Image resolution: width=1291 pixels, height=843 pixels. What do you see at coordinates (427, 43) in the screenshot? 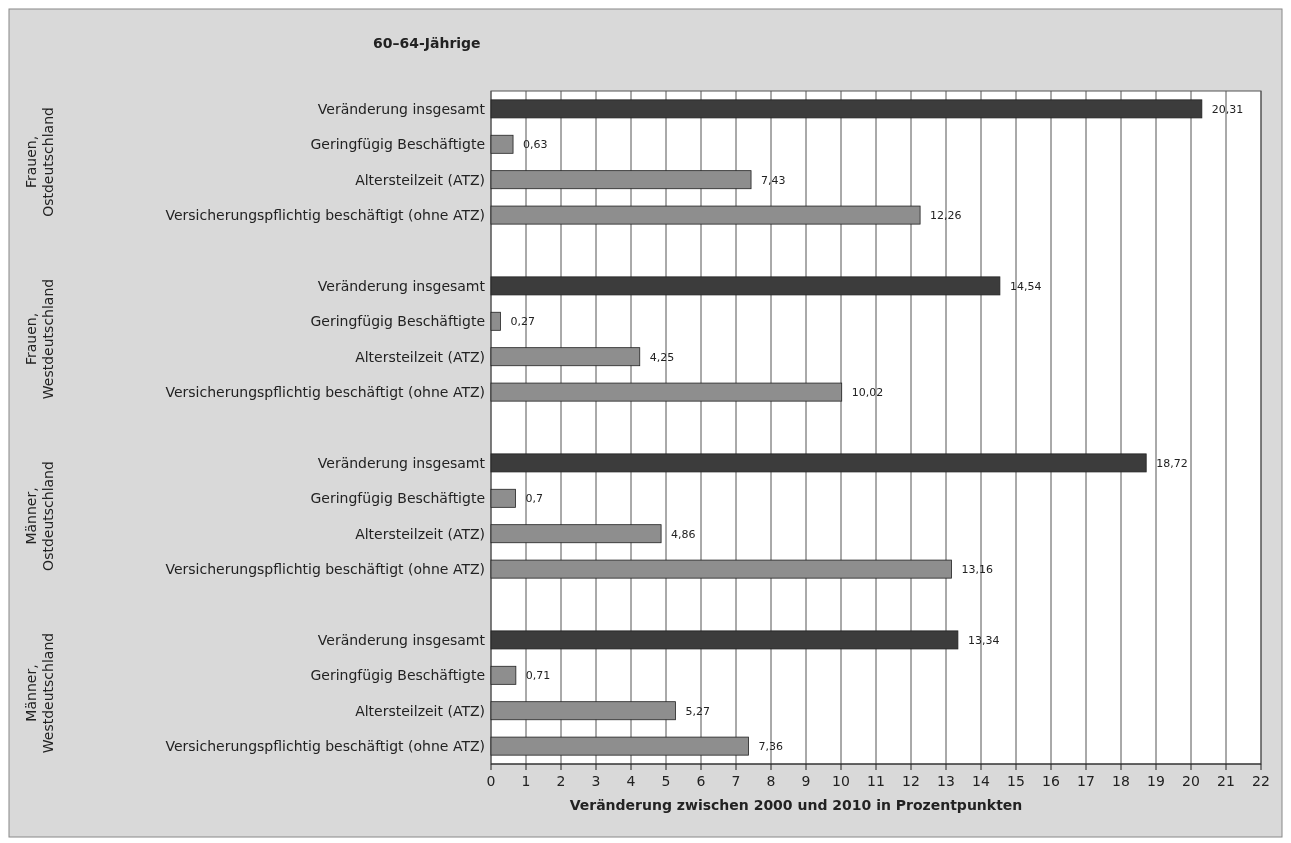
I see `chart-title: 60–64-Jährige` at bounding box center [427, 43].